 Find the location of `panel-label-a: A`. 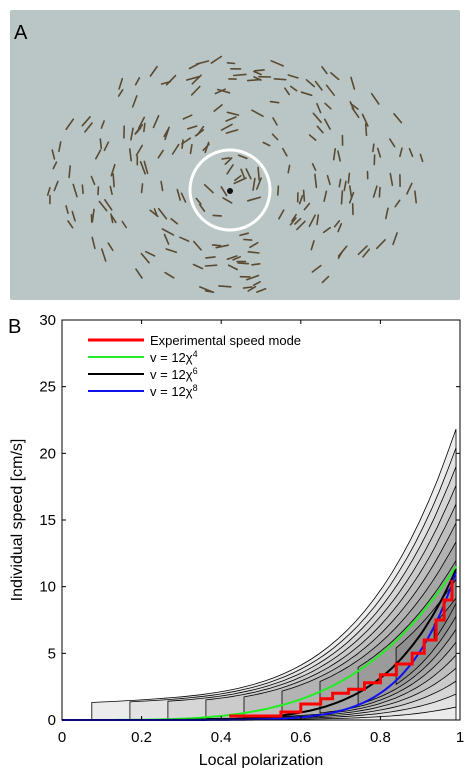

panel-label-a: A is located at coordinates (20, 33).